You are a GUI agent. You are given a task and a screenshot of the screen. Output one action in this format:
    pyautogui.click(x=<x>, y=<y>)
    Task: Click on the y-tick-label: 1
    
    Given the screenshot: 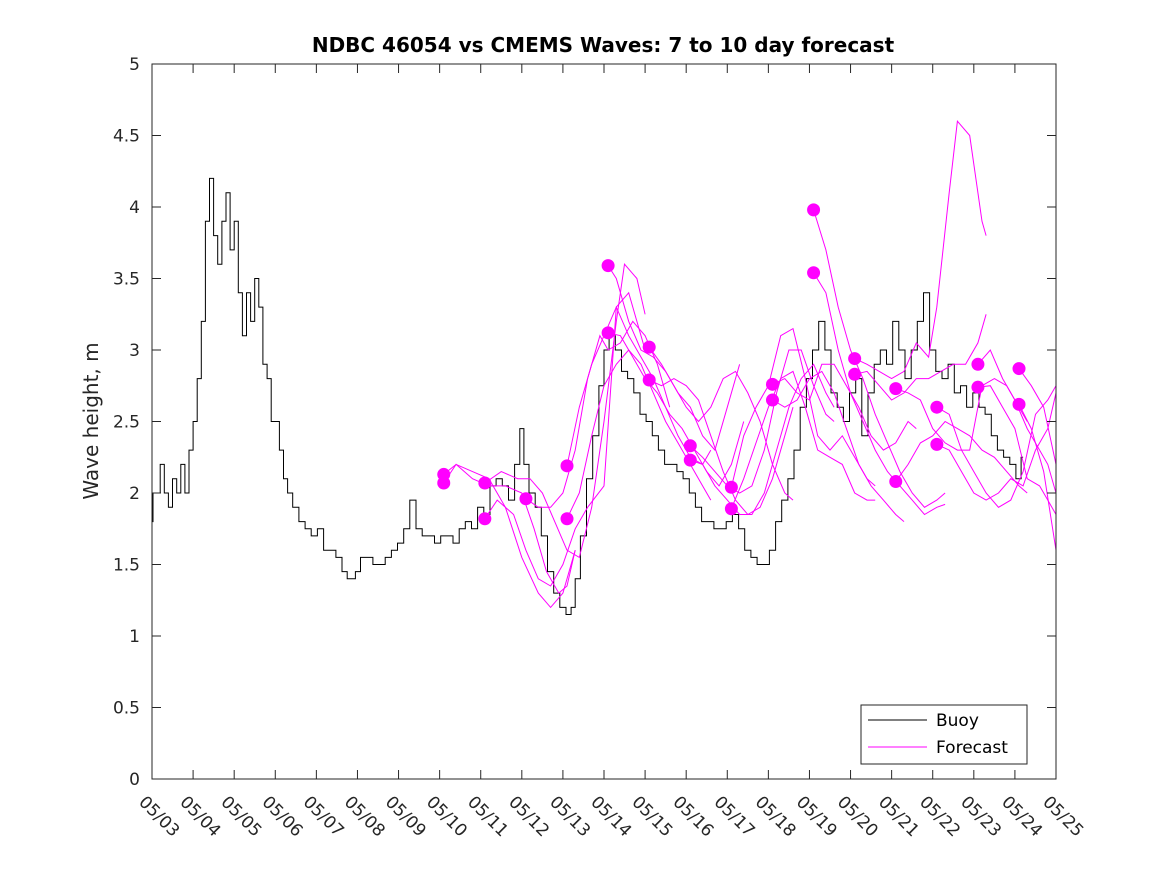 What is the action you would take?
    pyautogui.click(x=134, y=637)
    